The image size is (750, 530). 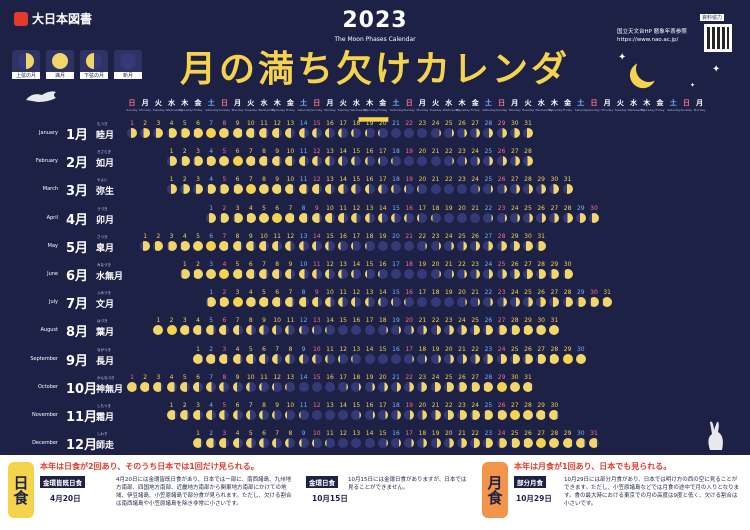 What do you see at coordinates (250, 264) in the screenshot?
I see `day-number: 6` at bounding box center [250, 264].